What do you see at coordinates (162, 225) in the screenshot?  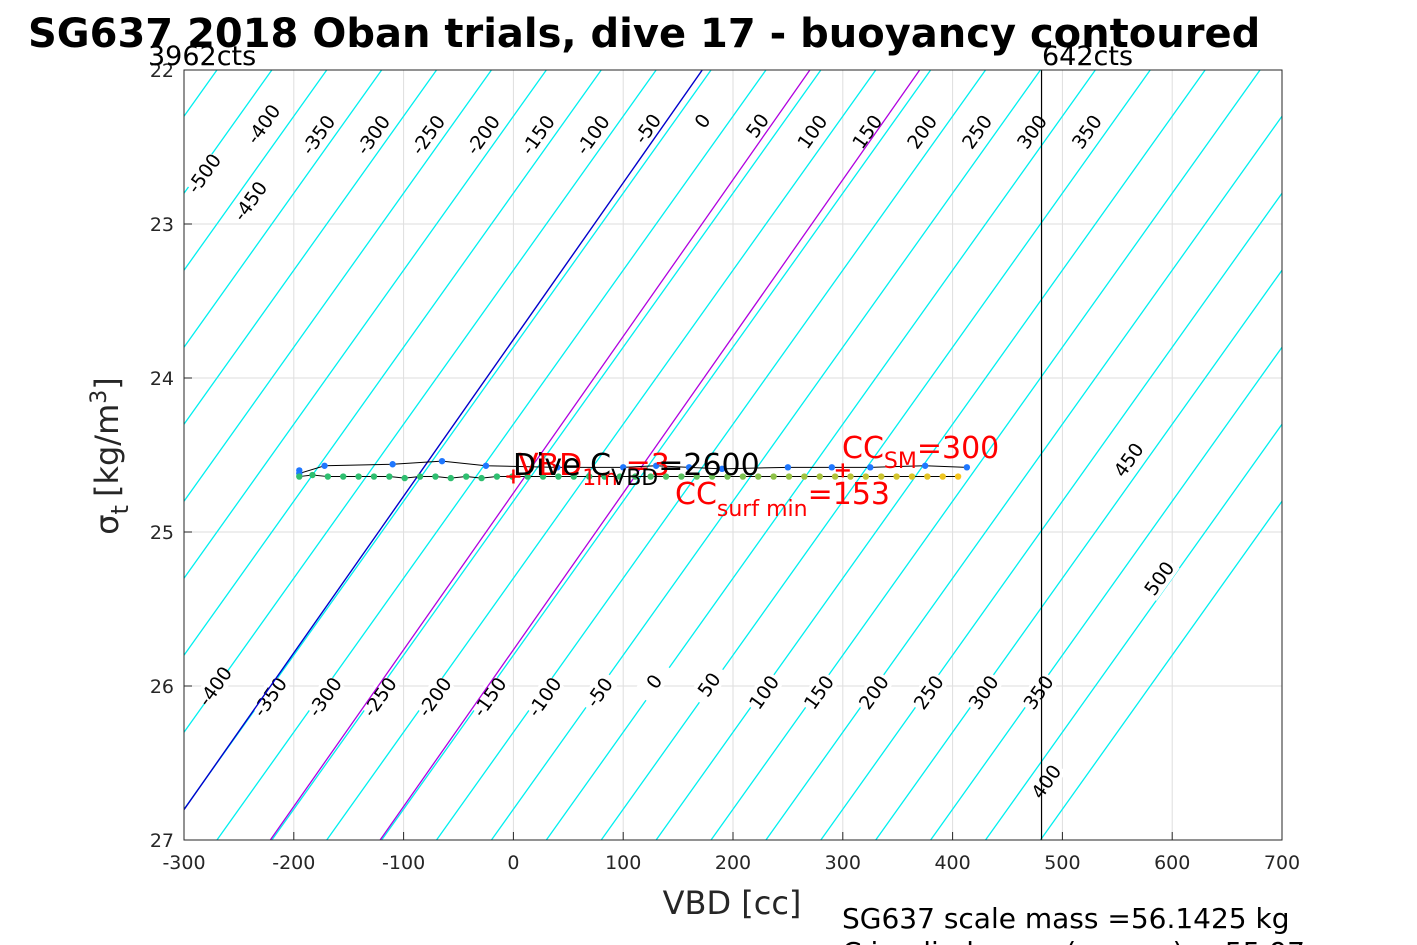 I see `y-tick-label: 23` at bounding box center [162, 225].